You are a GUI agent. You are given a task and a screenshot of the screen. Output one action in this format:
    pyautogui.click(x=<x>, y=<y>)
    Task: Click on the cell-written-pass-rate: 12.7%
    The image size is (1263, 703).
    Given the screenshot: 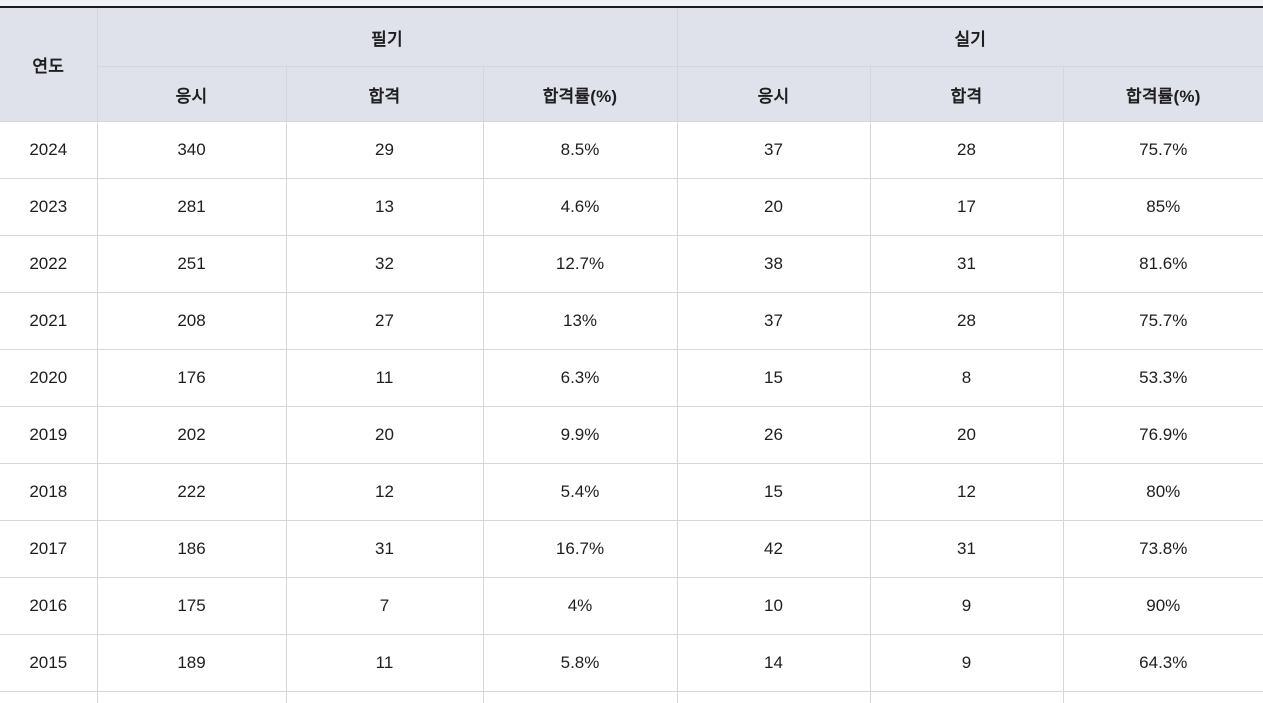 What is the action you would take?
    pyautogui.click(x=580, y=264)
    